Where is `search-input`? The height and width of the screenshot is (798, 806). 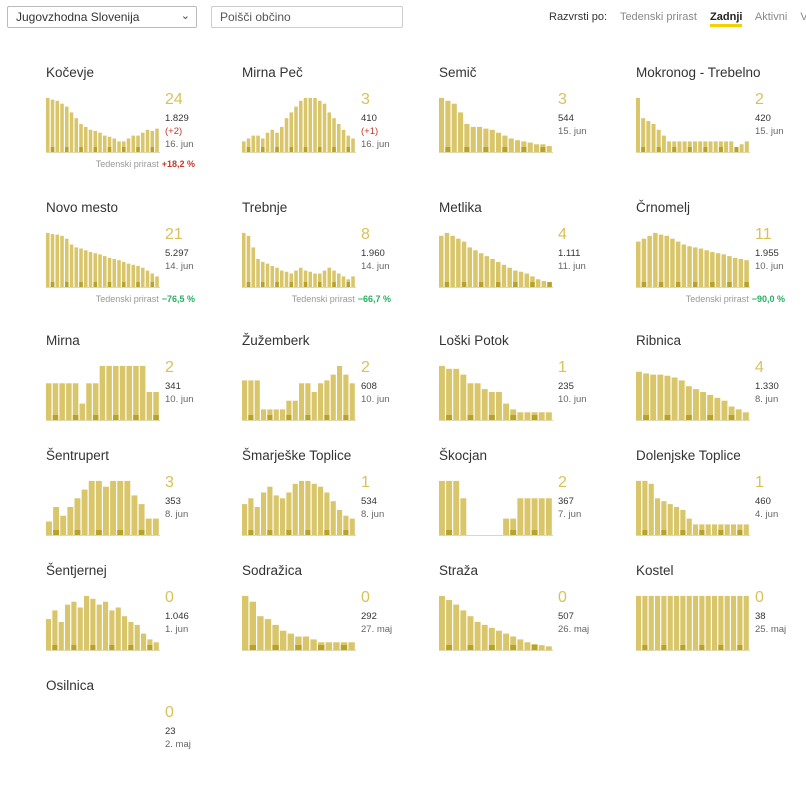 search-input is located at coordinates (307, 17).